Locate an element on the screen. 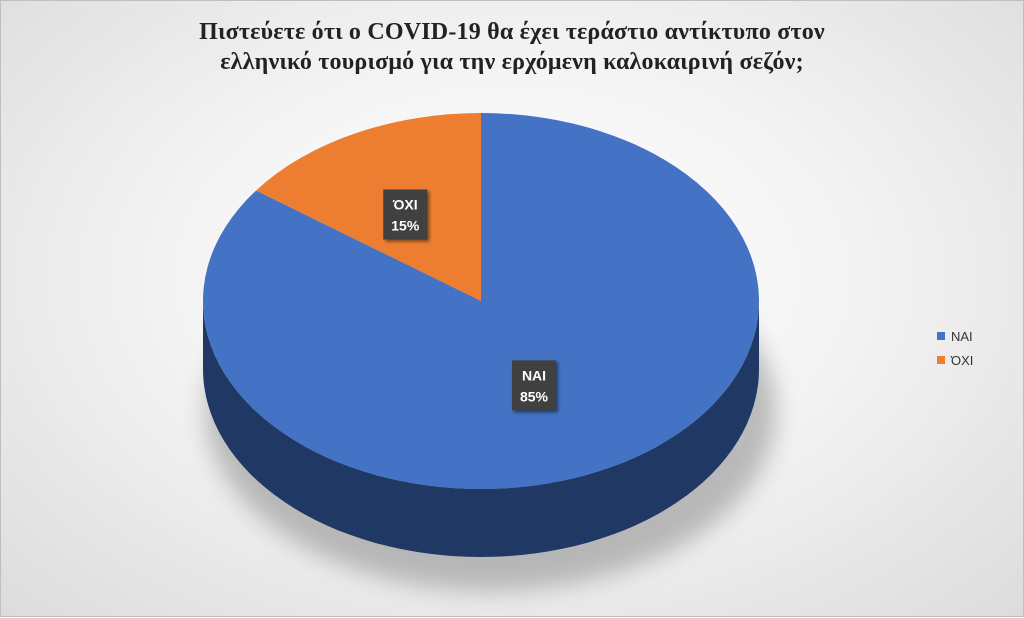  legend-swatch-nai is located at coordinates (941, 336).